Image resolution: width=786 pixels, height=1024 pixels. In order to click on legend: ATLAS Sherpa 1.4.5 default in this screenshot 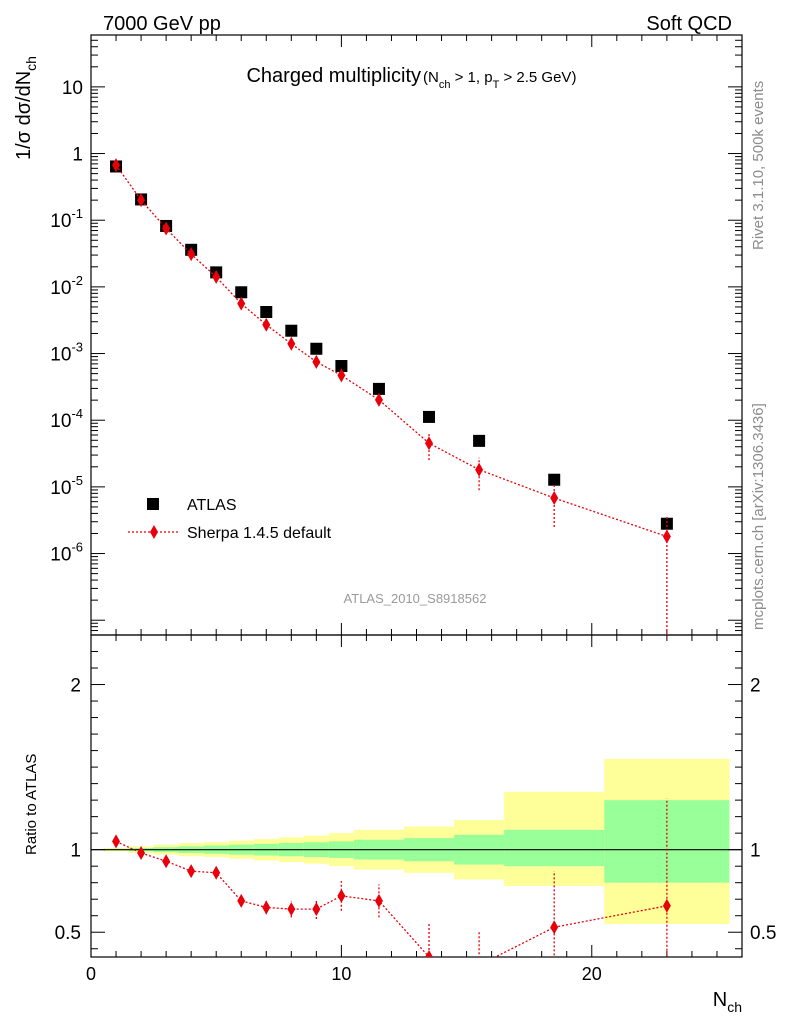, I will do `click(230, 519)`.